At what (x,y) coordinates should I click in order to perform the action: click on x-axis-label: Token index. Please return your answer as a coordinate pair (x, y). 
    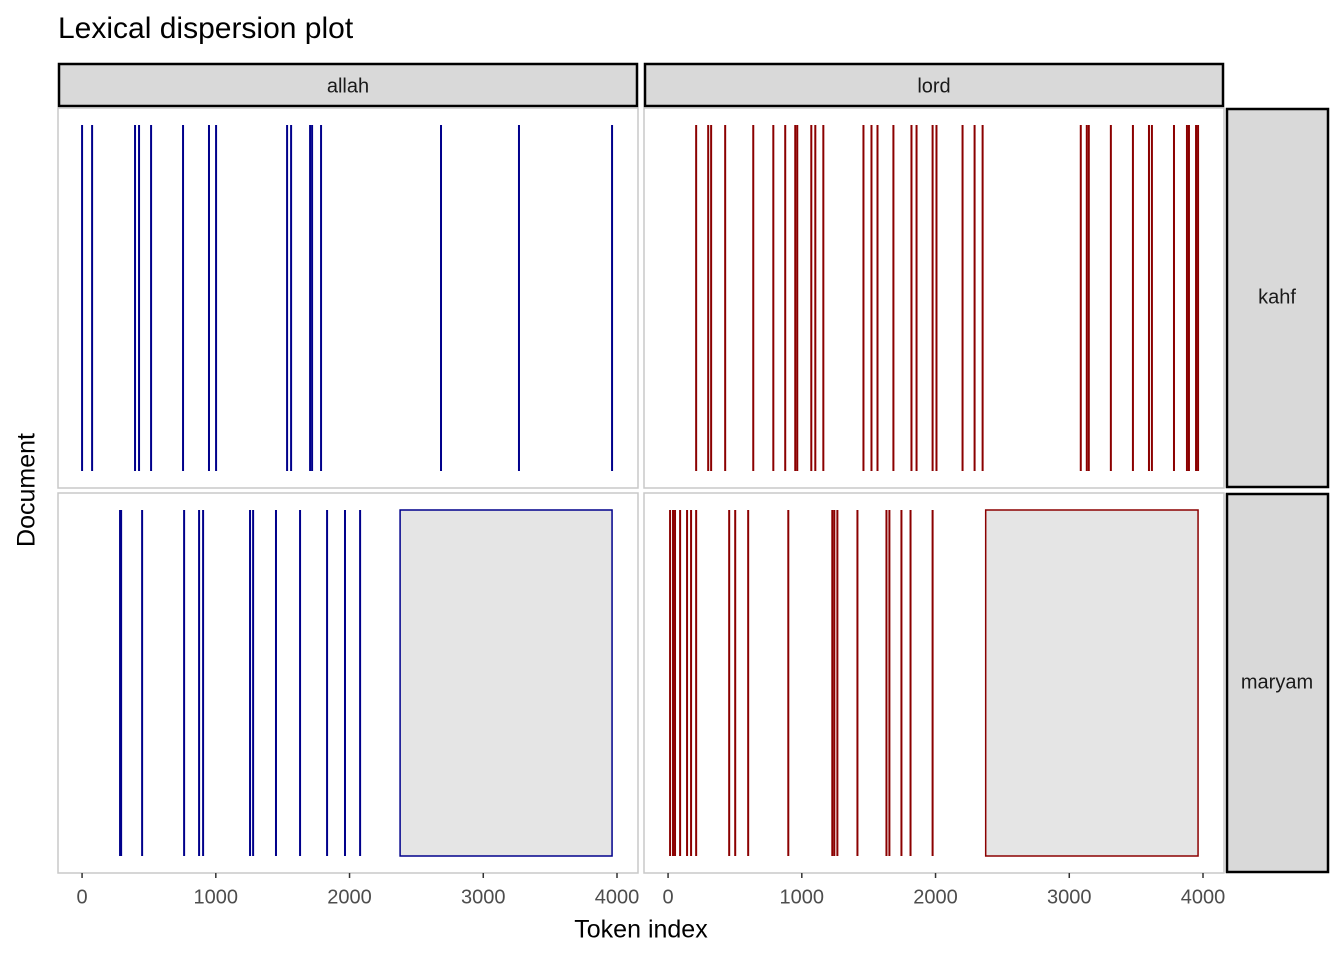
    Looking at the image, I should click on (641, 930).